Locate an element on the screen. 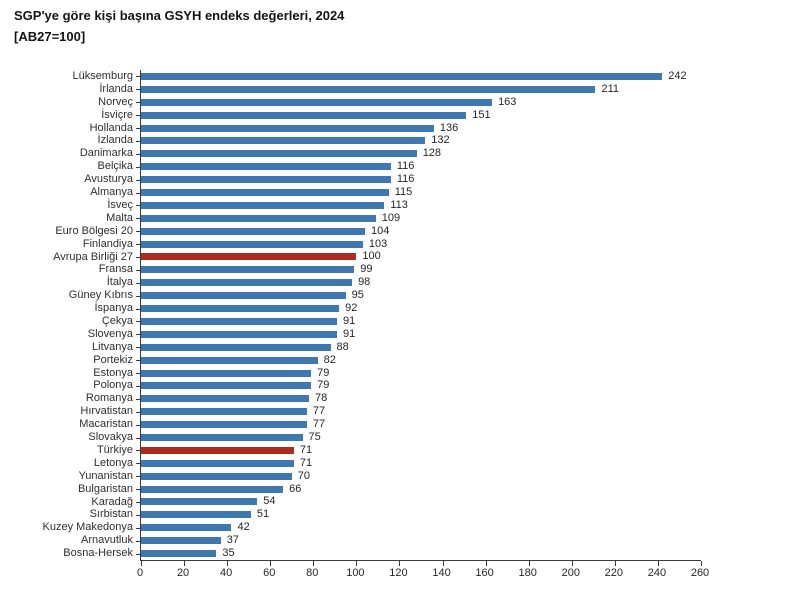  bar-row: 98 is located at coordinates (421, 282).